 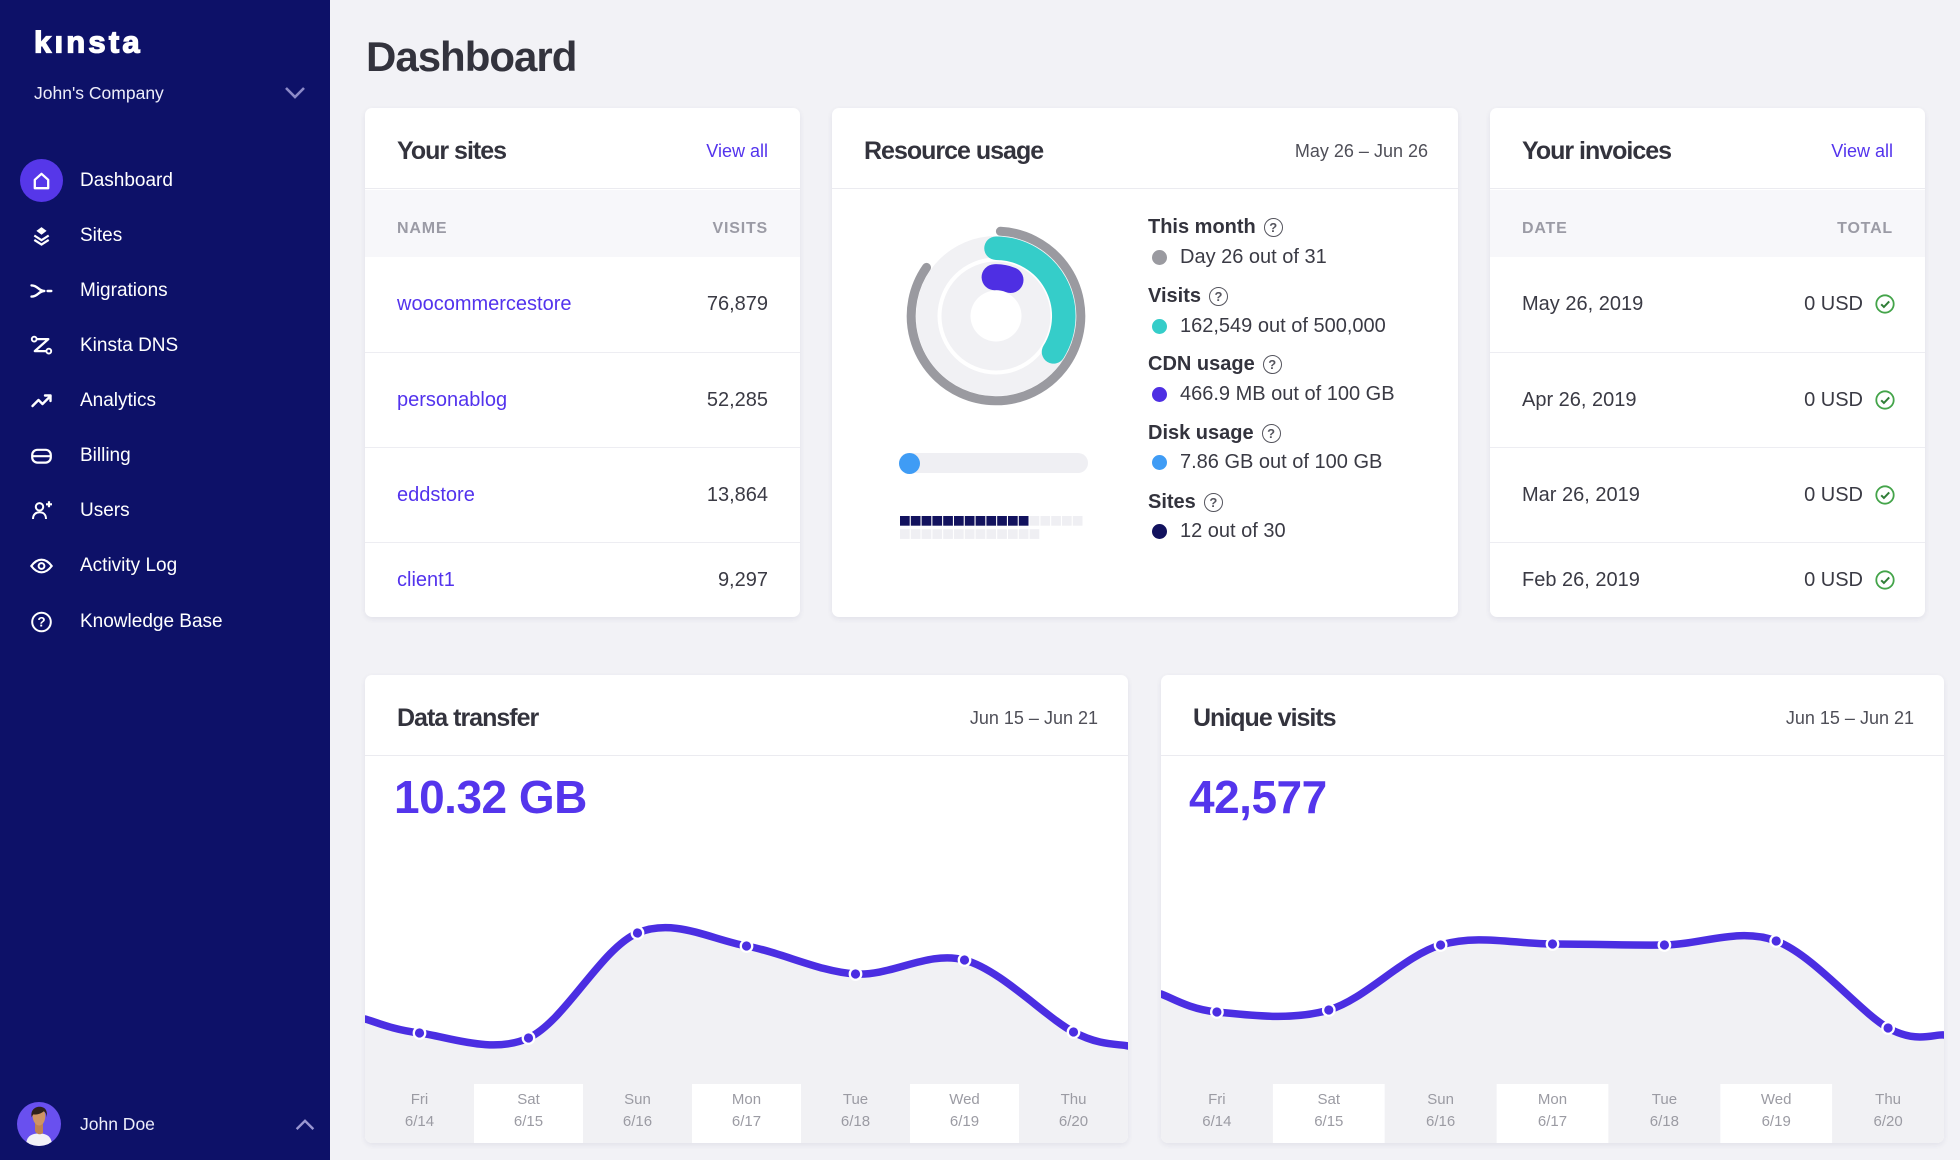 What do you see at coordinates (88, 44) in the screenshot?
I see `svg-text: kınsta` at bounding box center [88, 44].